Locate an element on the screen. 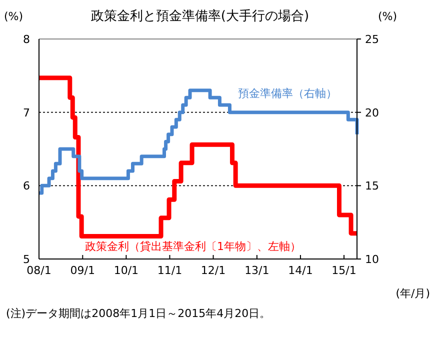  y-tick-label: 5 is located at coordinates (26, 259).